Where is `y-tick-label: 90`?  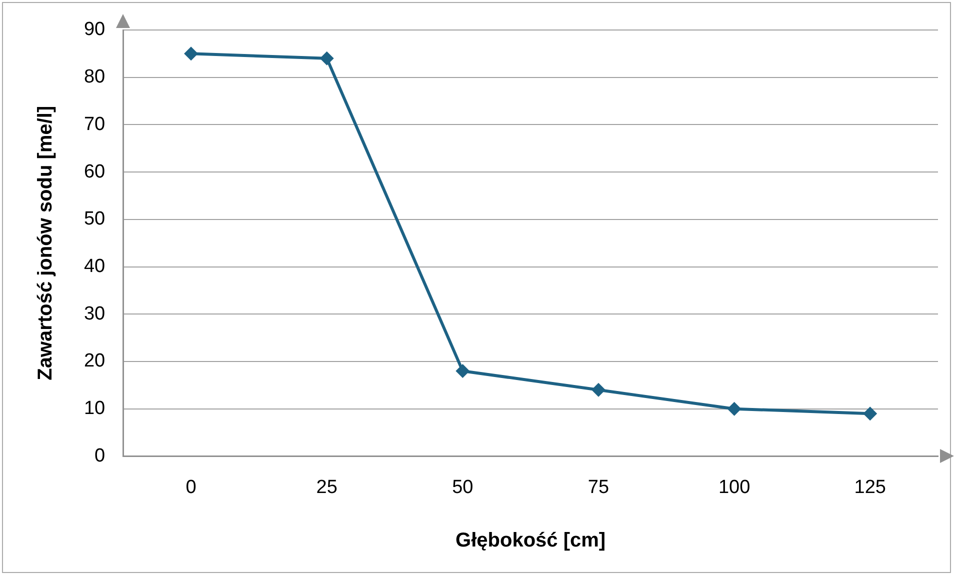 y-tick-label: 90 is located at coordinates (95, 29).